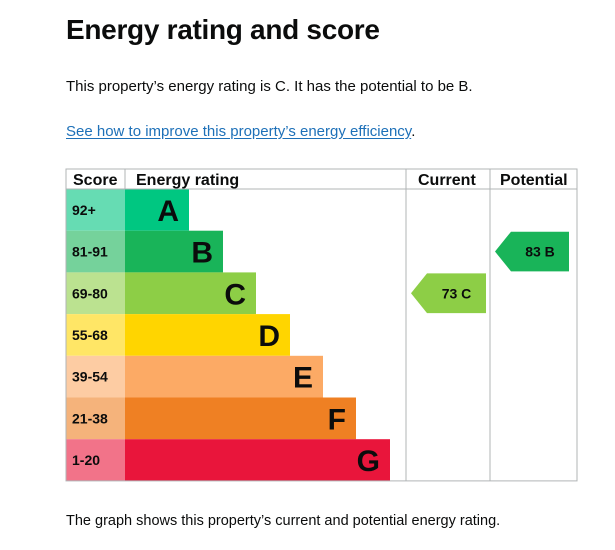  I want to click on band-letter-b: B, so click(202, 253).